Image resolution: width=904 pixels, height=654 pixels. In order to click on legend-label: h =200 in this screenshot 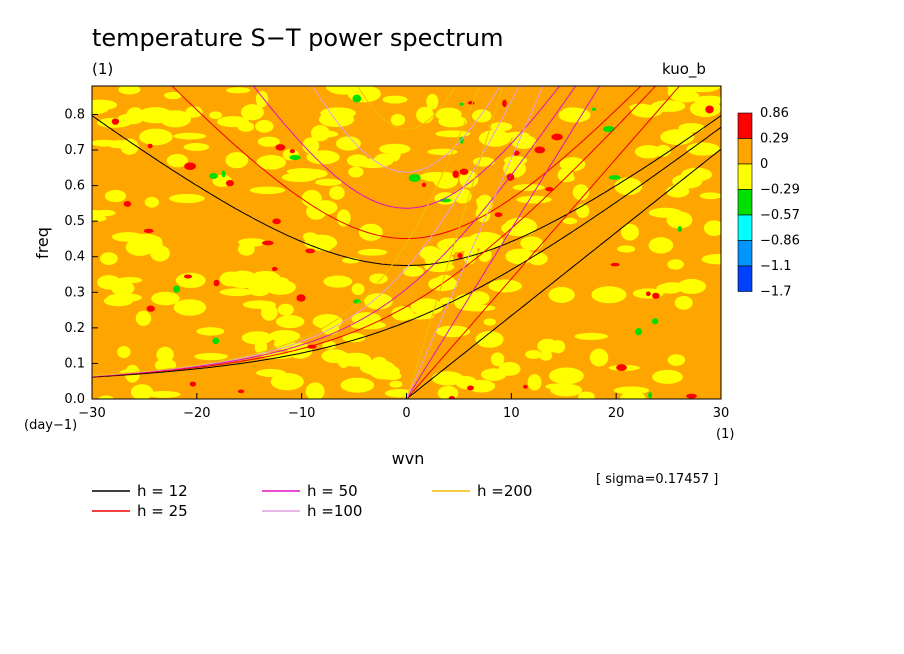, I will do `click(504, 491)`.